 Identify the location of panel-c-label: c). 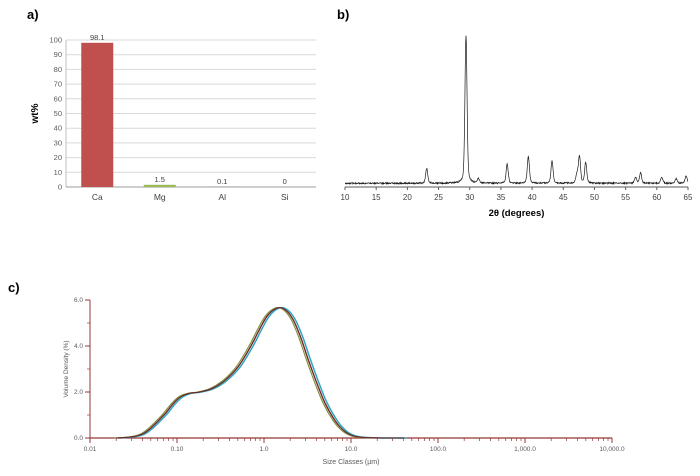
(14, 287).